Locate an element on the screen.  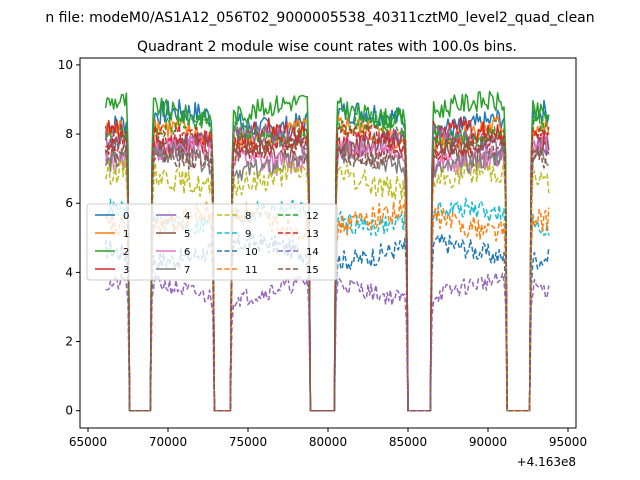
legend-label: 13 is located at coordinates (312, 234).